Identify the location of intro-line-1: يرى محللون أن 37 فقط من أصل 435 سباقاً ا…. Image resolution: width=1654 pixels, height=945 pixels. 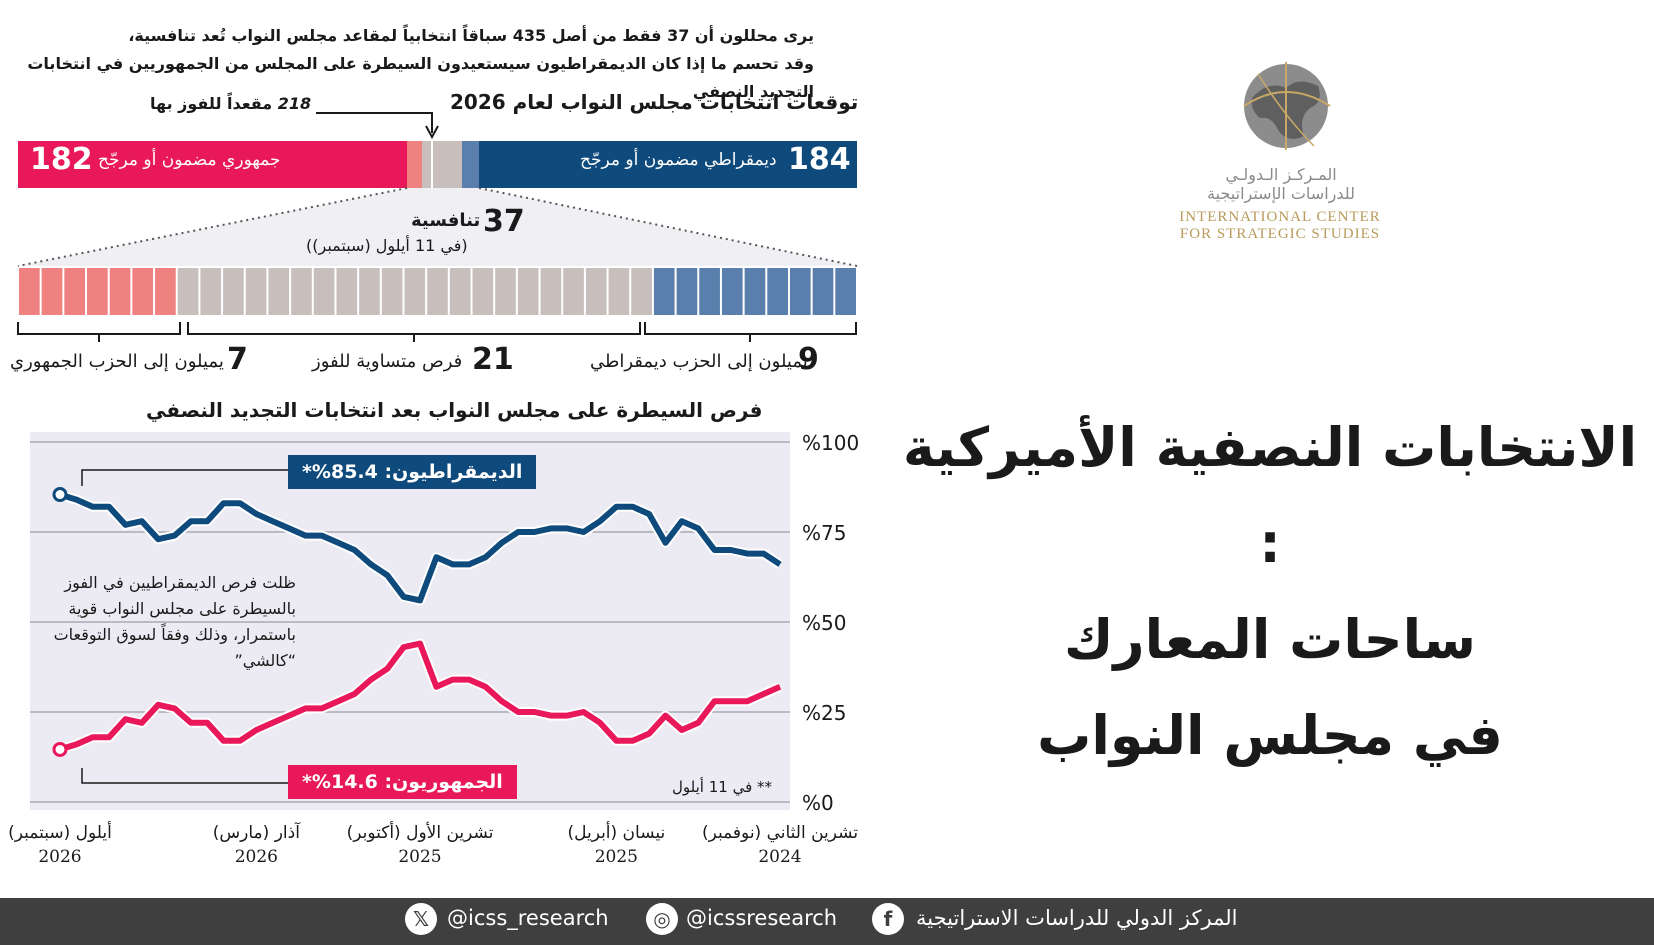
(471, 35).